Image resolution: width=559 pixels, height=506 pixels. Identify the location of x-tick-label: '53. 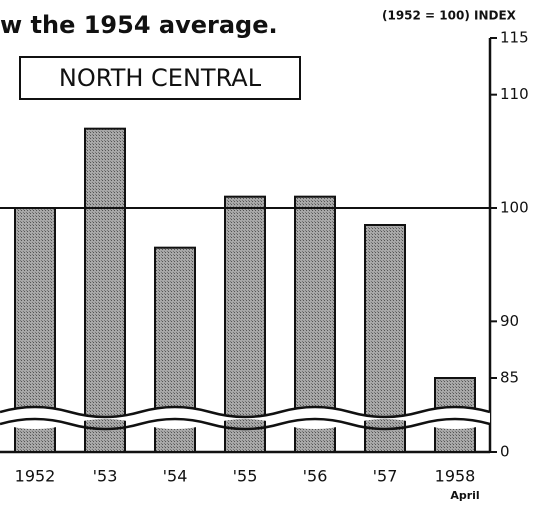
(105, 476).